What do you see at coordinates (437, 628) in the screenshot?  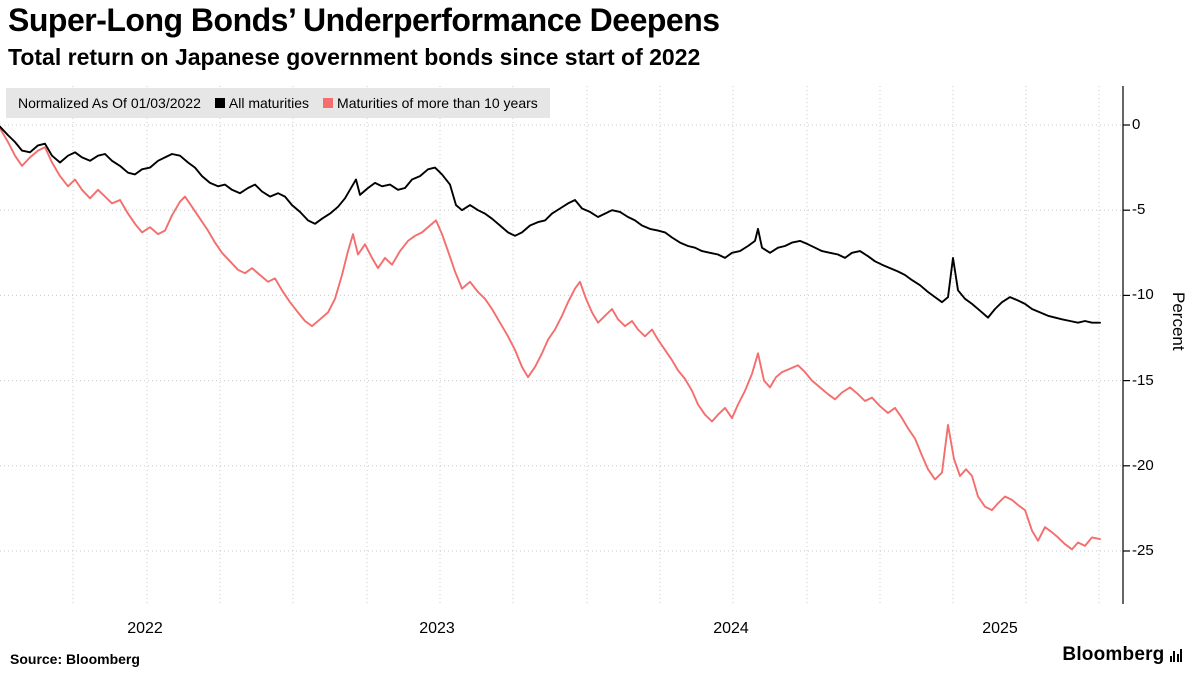 I see `x-tick-label: 2023` at bounding box center [437, 628].